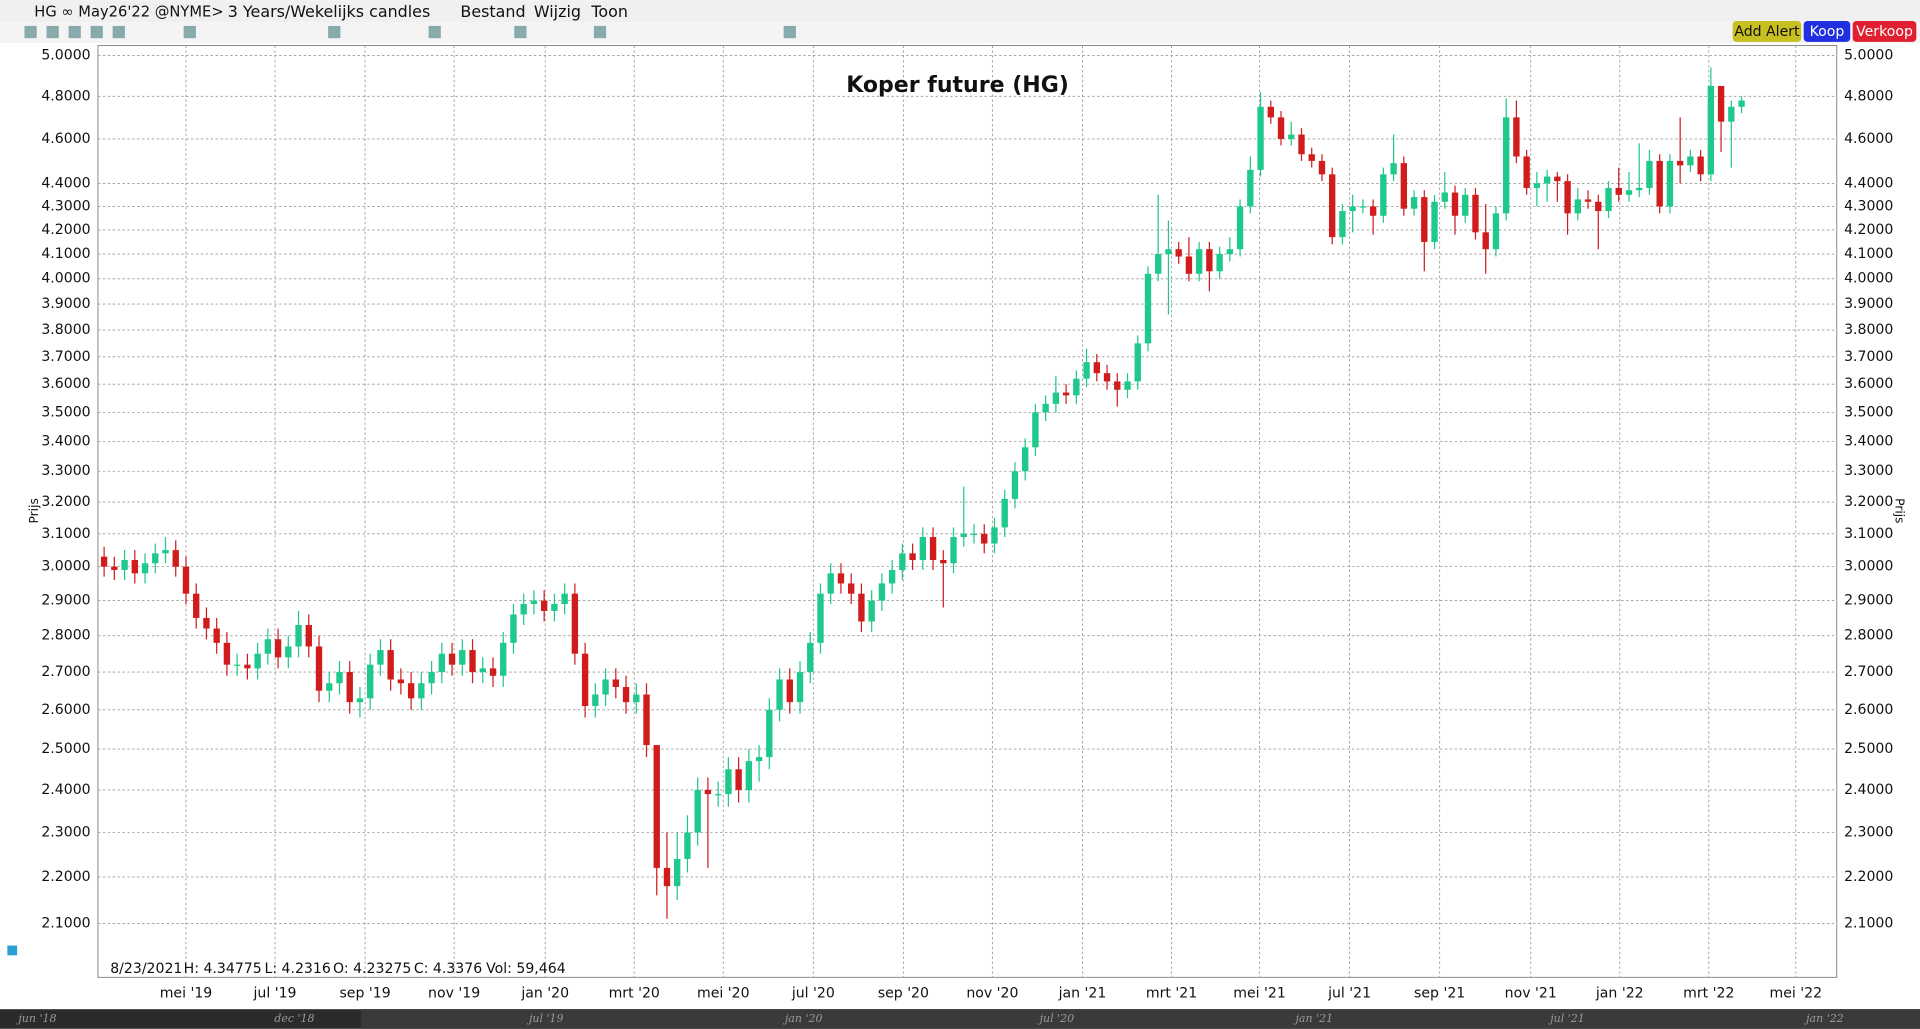  What do you see at coordinates (992, 993) in the screenshot?
I see `x-tick-label: nov '20` at bounding box center [992, 993].